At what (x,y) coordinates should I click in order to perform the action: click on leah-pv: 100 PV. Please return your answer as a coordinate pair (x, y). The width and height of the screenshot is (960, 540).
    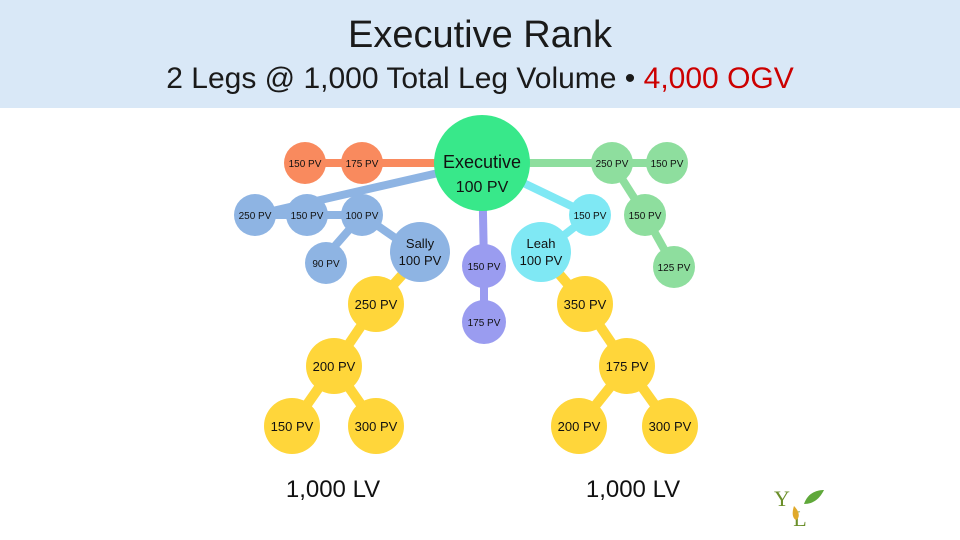
    Looking at the image, I should click on (541, 260).